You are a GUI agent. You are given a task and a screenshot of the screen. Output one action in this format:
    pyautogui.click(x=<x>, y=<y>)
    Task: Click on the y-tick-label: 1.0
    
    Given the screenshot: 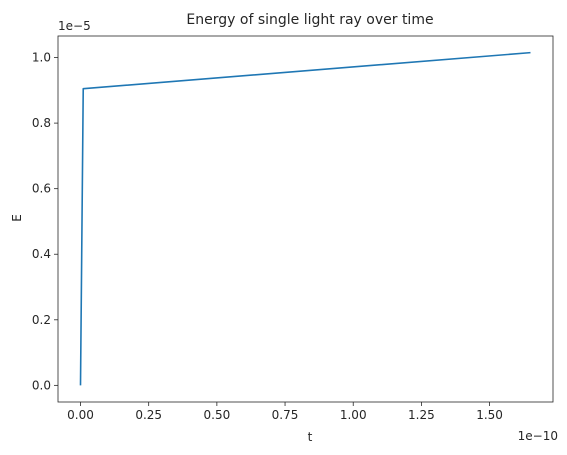 What is the action you would take?
    pyautogui.click(x=41, y=58)
    